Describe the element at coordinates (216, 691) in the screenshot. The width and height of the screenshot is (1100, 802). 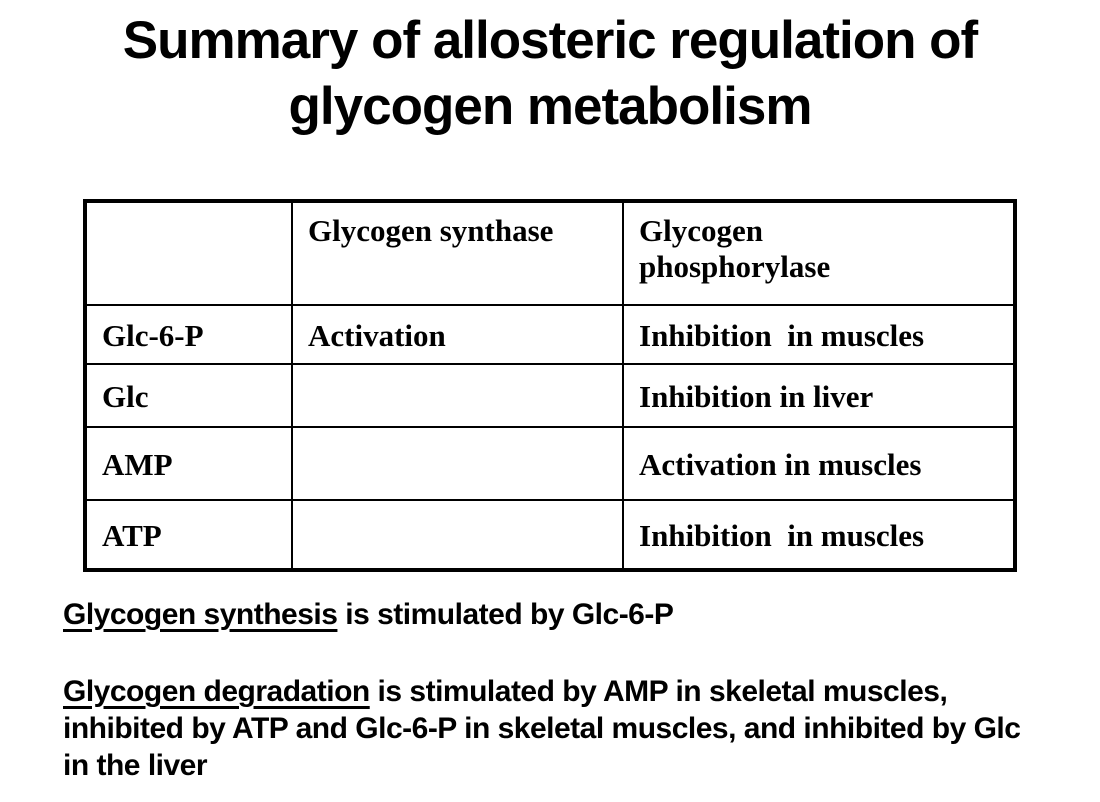
I see `note-lead-glycogen-degradation: Glycogen degradation` at that location.